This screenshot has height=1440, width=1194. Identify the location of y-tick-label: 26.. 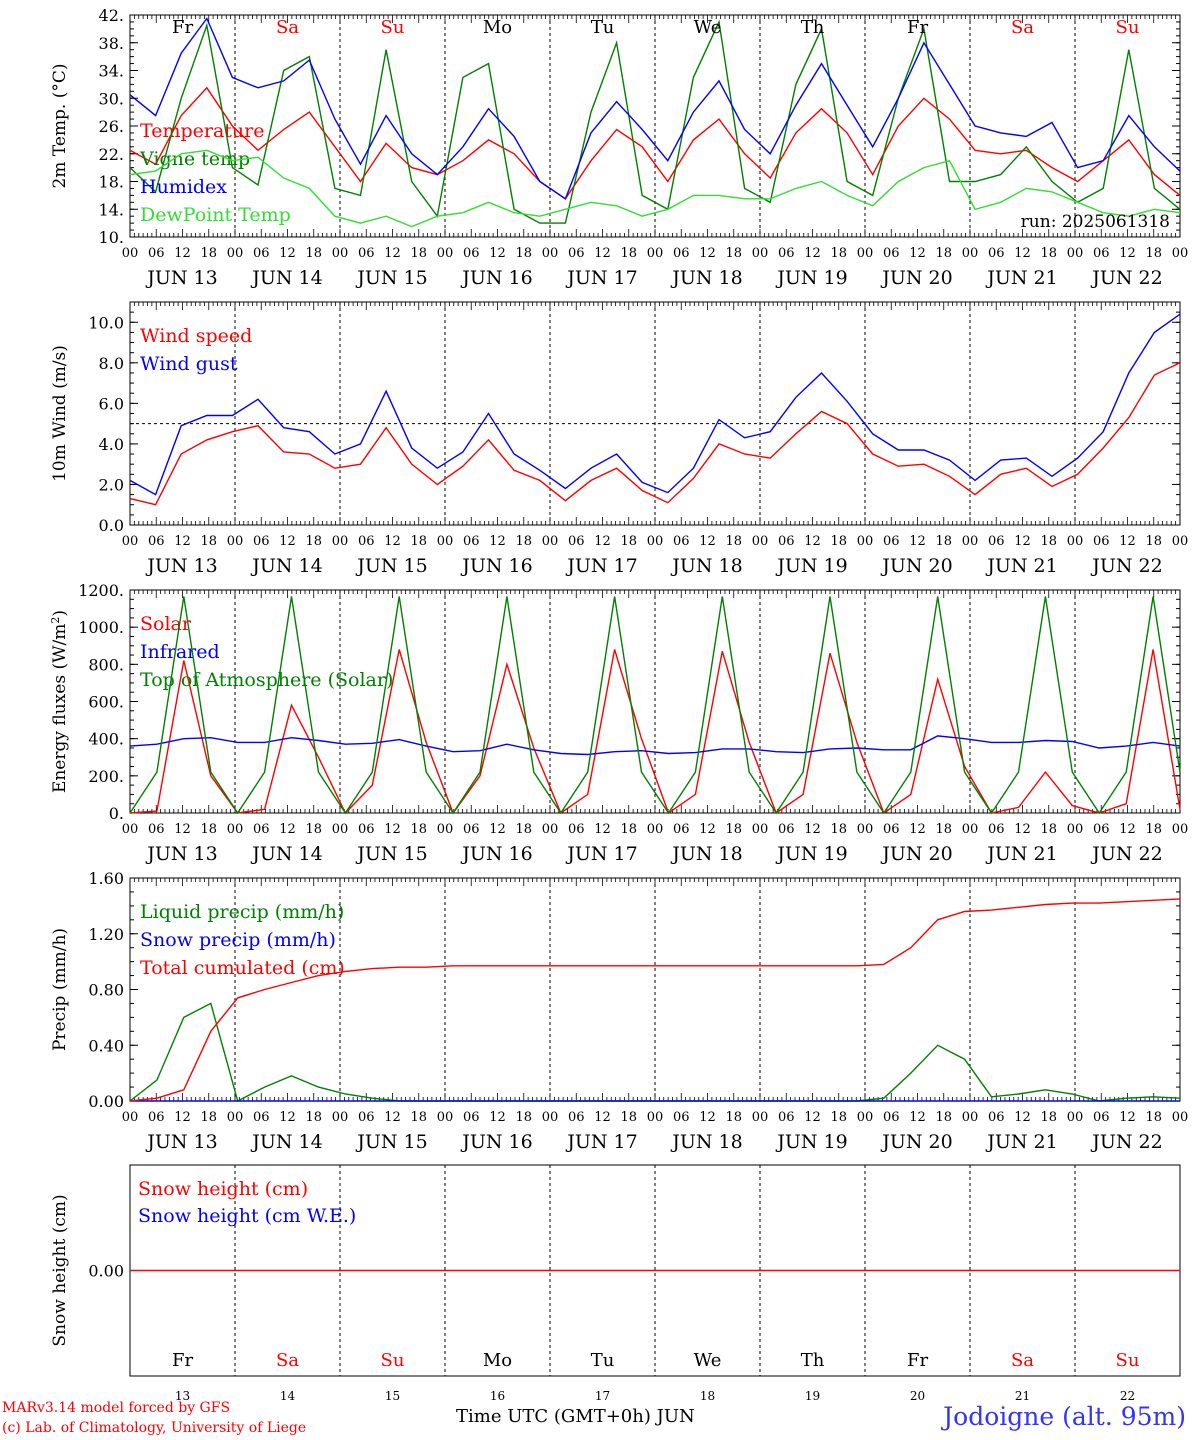
(111, 126).